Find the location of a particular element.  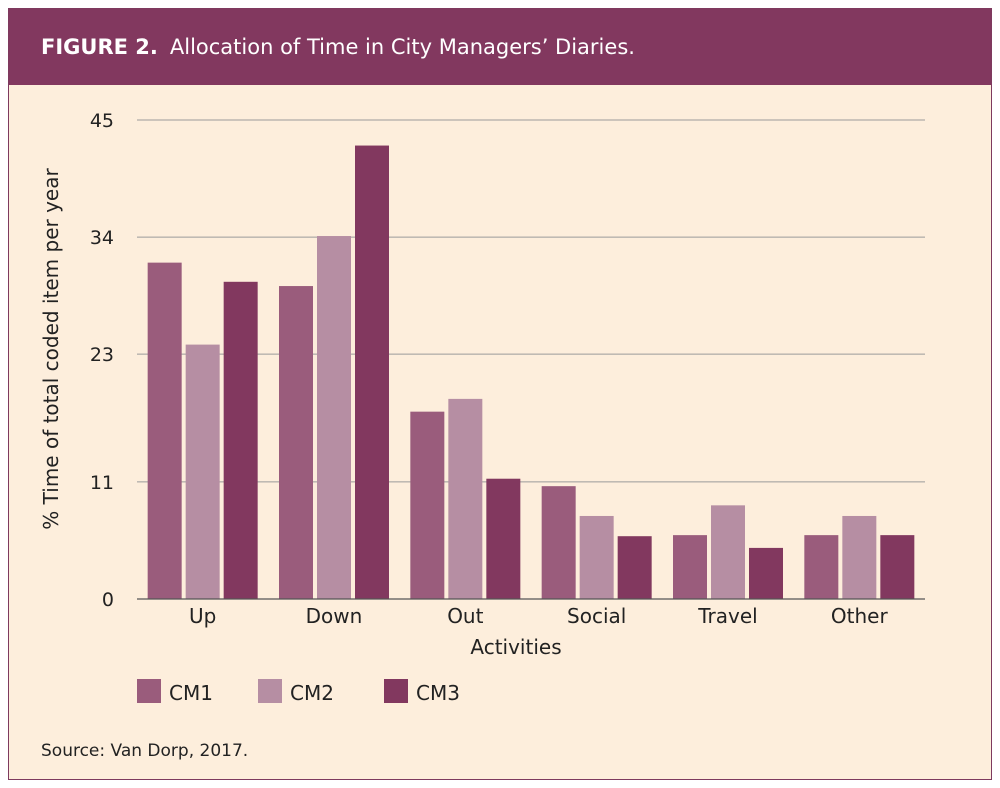

legend-swatch-cm3 is located at coordinates (396, 691).